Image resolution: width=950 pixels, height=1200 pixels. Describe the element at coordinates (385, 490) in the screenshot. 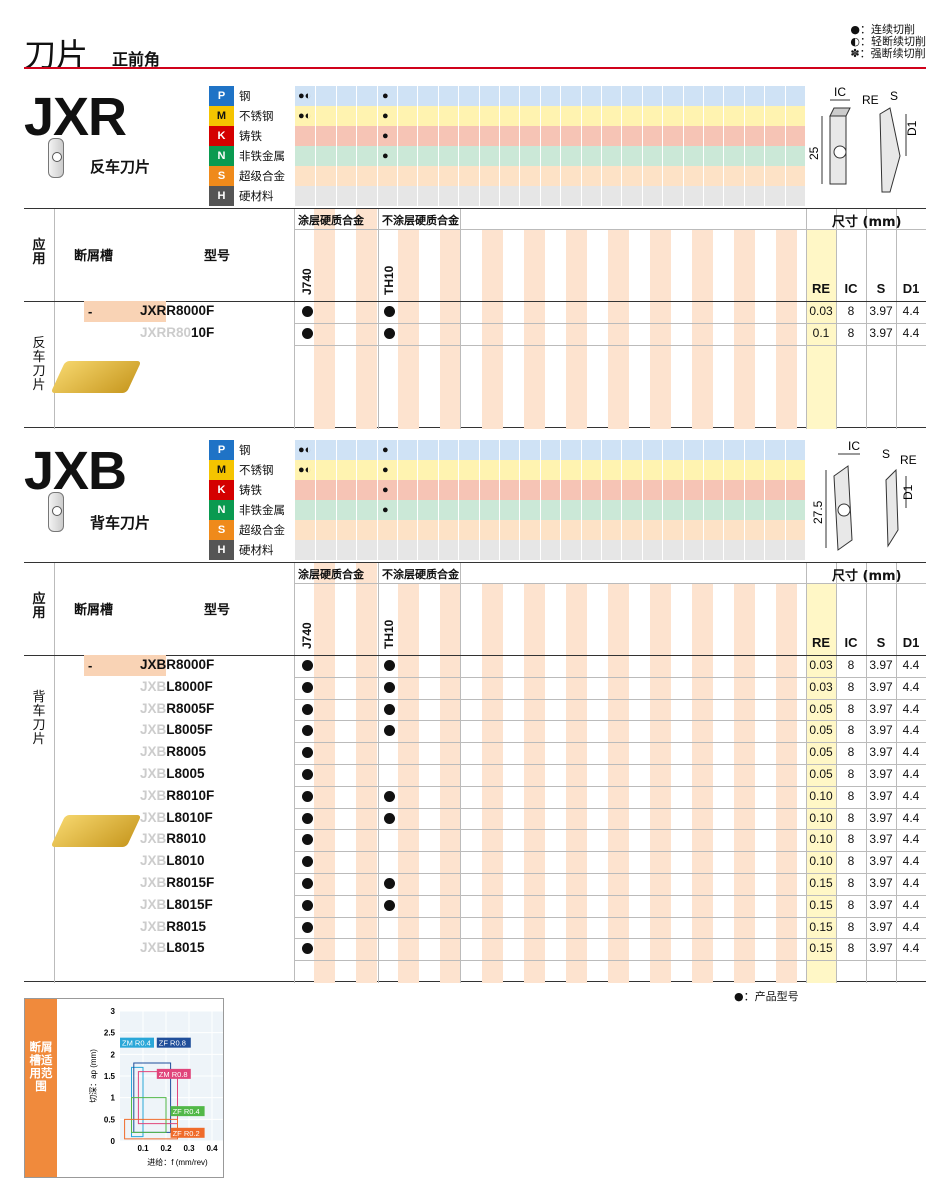

I see `th10-mark: ●` at that location.